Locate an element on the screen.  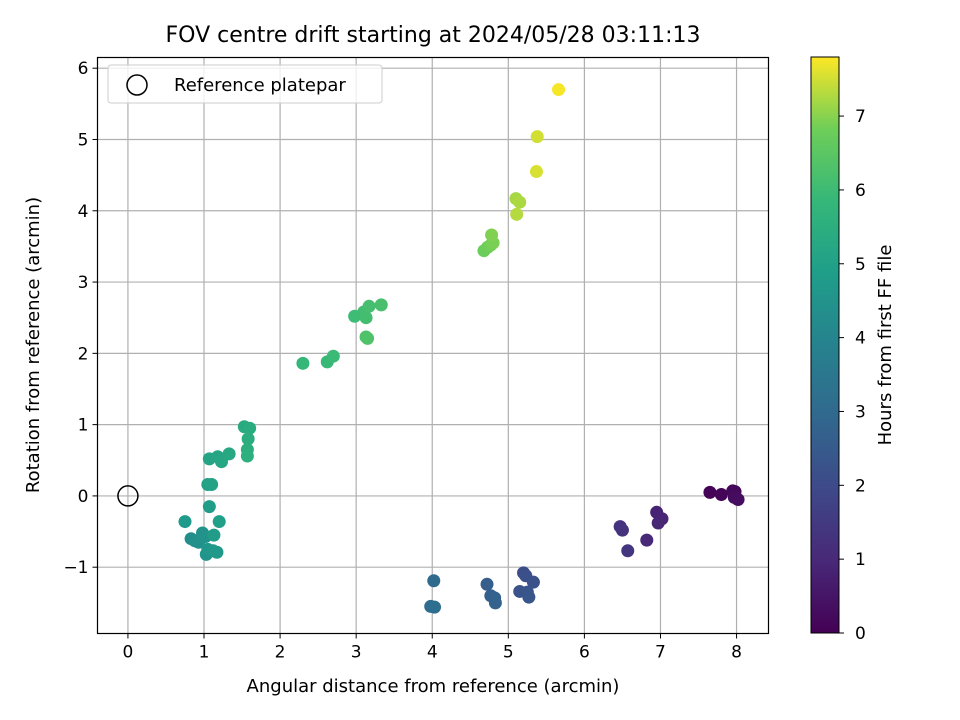
legend-box is located at coordinates (245, 84).